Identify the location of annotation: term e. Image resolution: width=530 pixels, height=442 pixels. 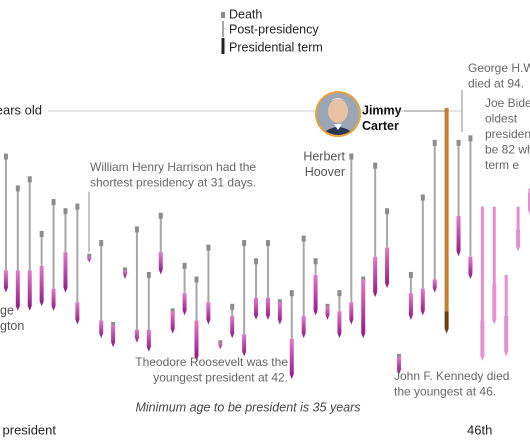
(502, 165).